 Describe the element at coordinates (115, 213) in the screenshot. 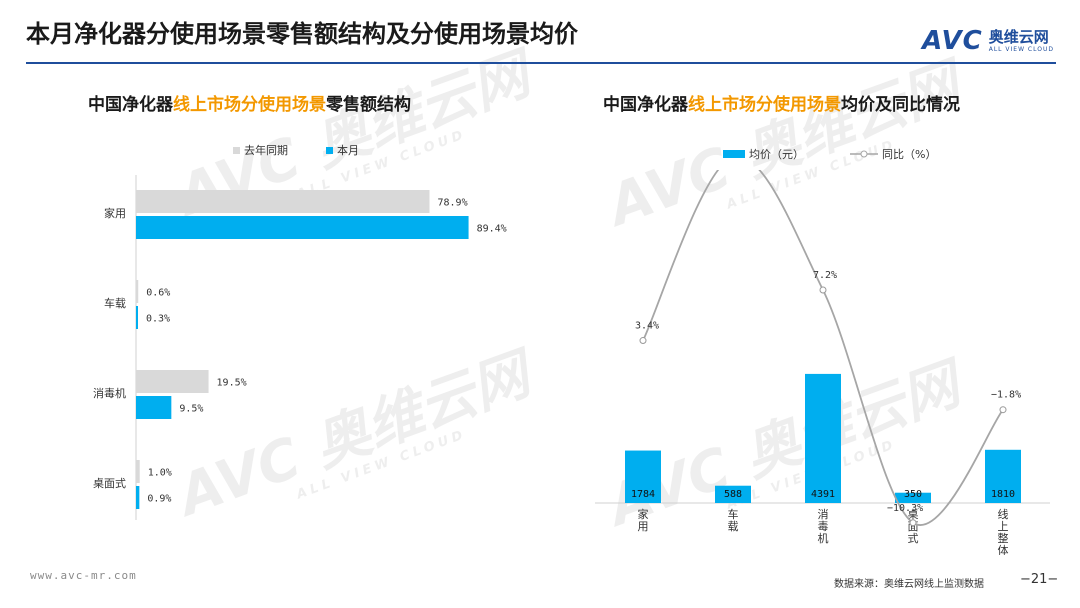

I see `category-label-0: 家用` at that location.